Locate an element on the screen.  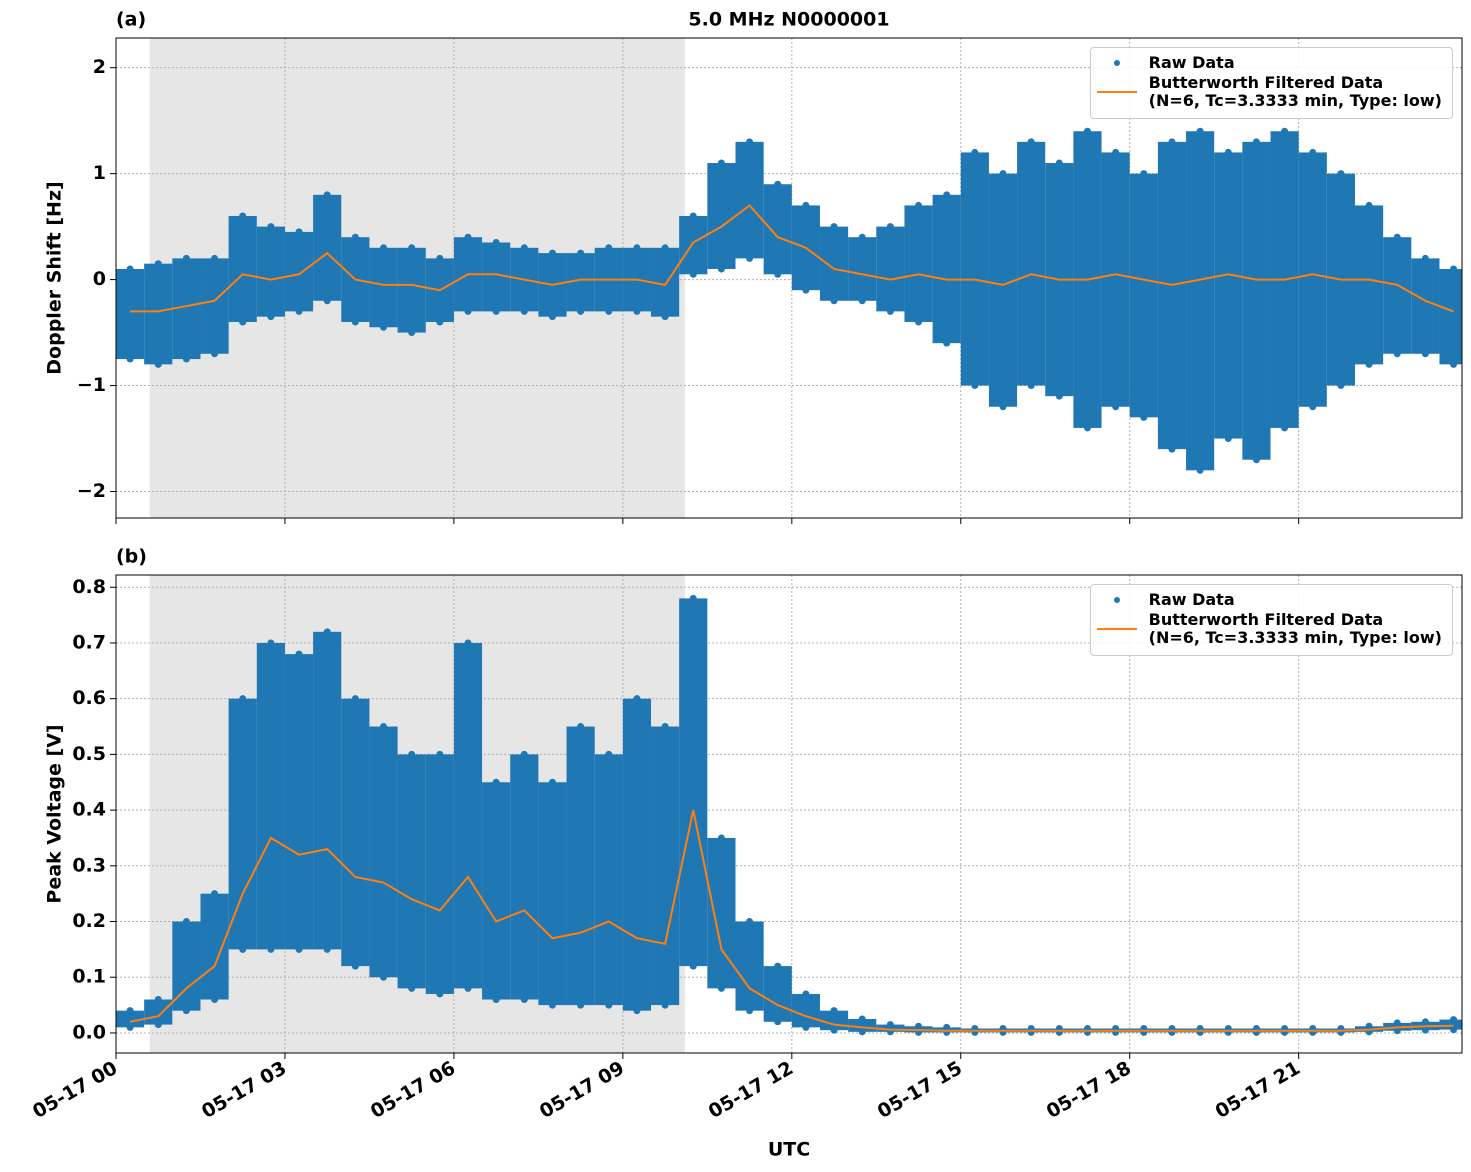
legend-item: Raw Data is located at coordinates (1269, 63).